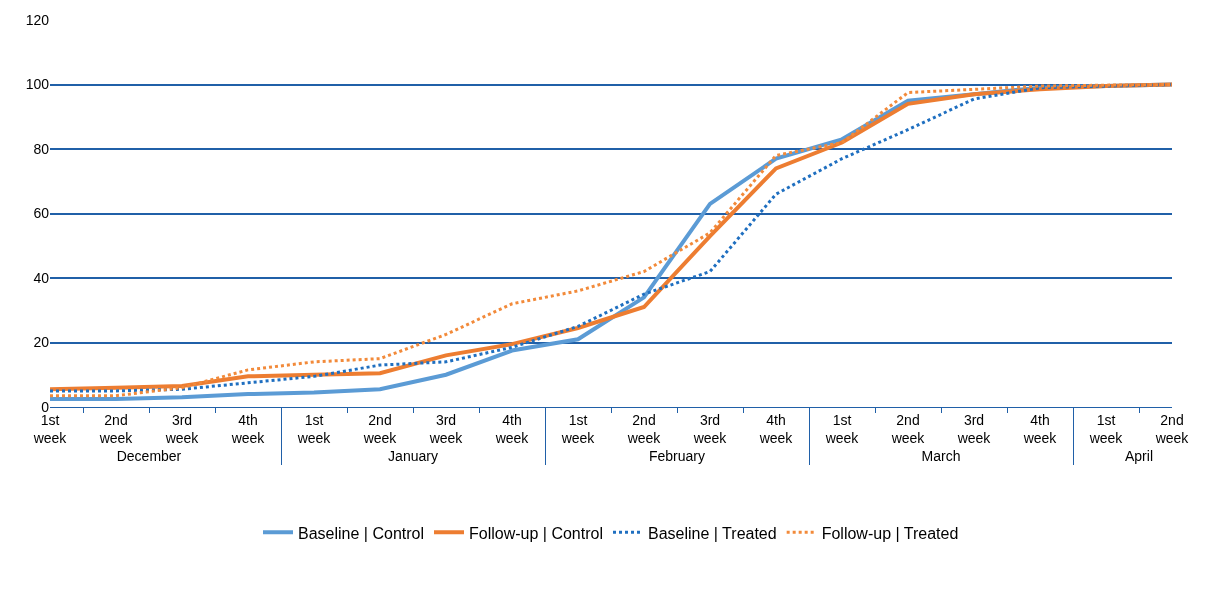 Image resolution: width=1217 pixels, height=597 pixels. I want to click on text: January, so click(413, 456).